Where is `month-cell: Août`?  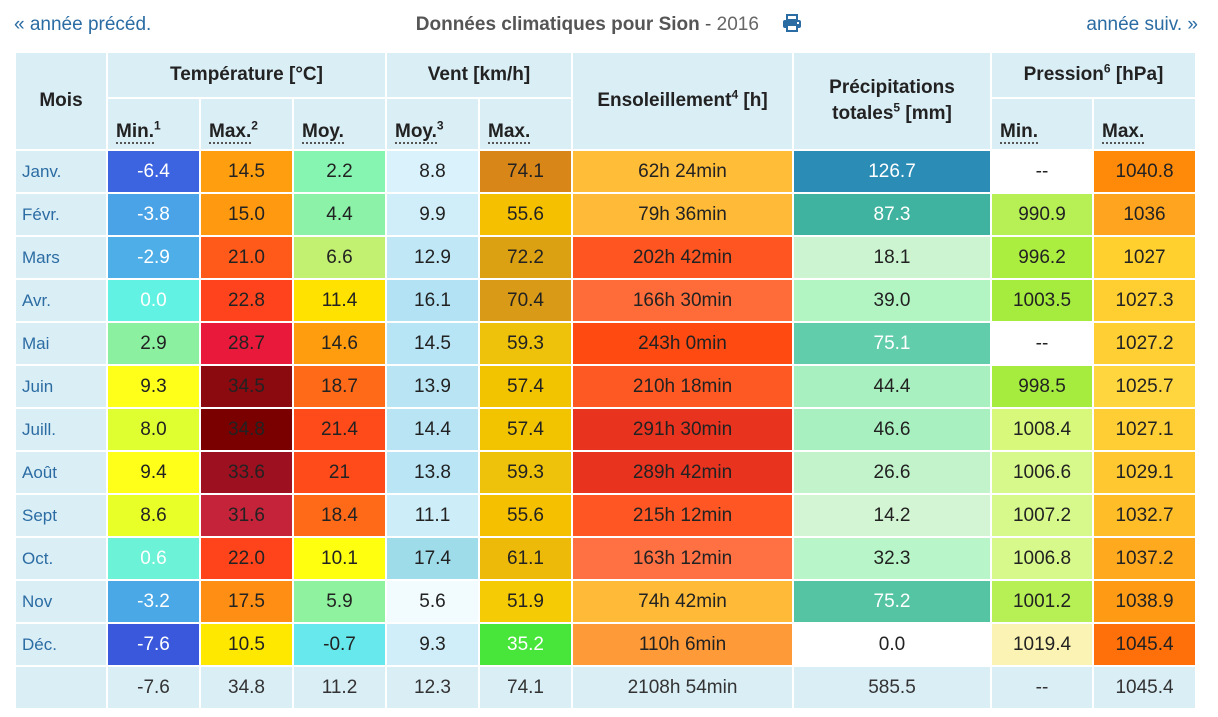
month-cell: Août is located at coordinates (61, 472).